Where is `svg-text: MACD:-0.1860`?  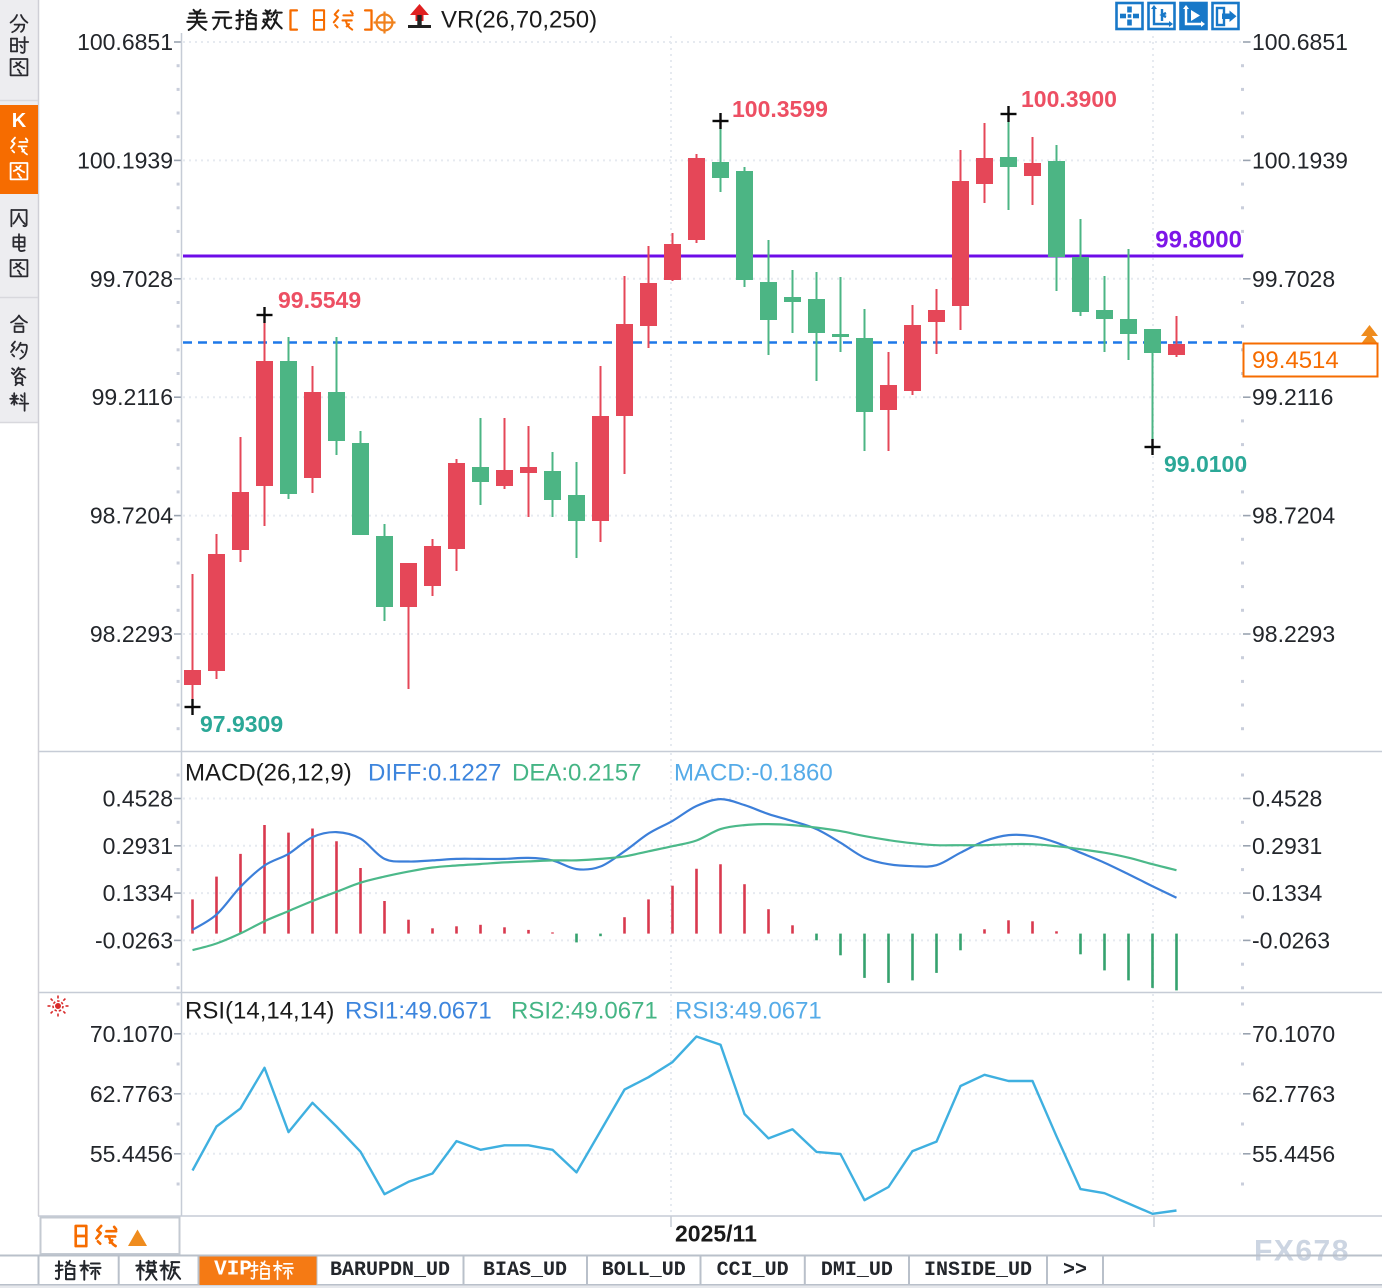
svg-text: MACD:-0.1860 is located at coordinates (753, 773).